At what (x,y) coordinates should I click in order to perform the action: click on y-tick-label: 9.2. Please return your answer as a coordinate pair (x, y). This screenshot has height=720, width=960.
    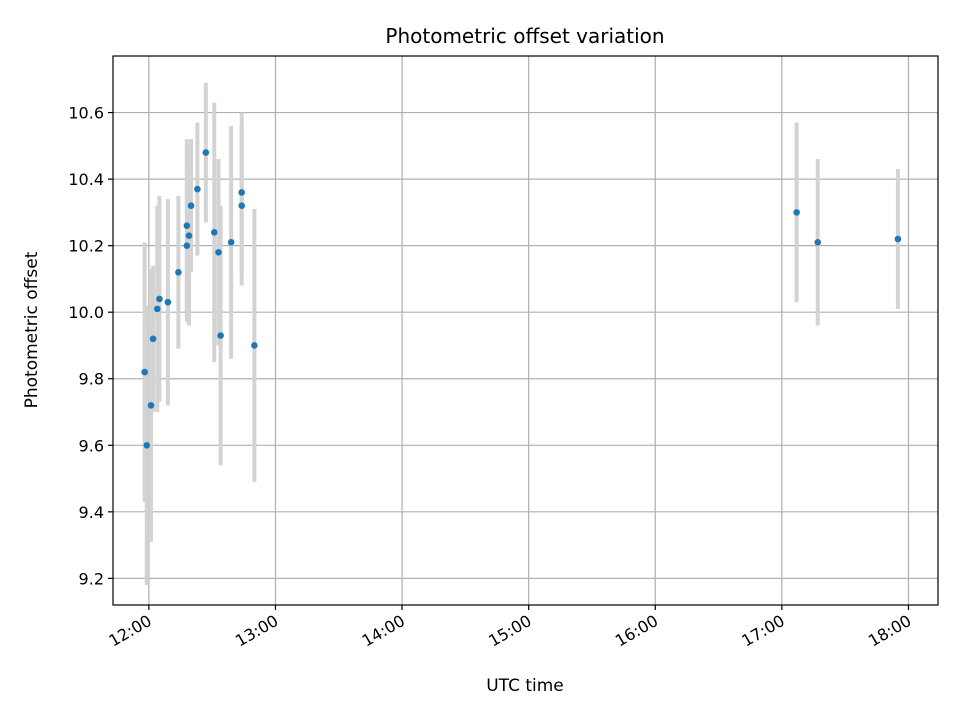
    Looking at the image, I should click on (91, 578).